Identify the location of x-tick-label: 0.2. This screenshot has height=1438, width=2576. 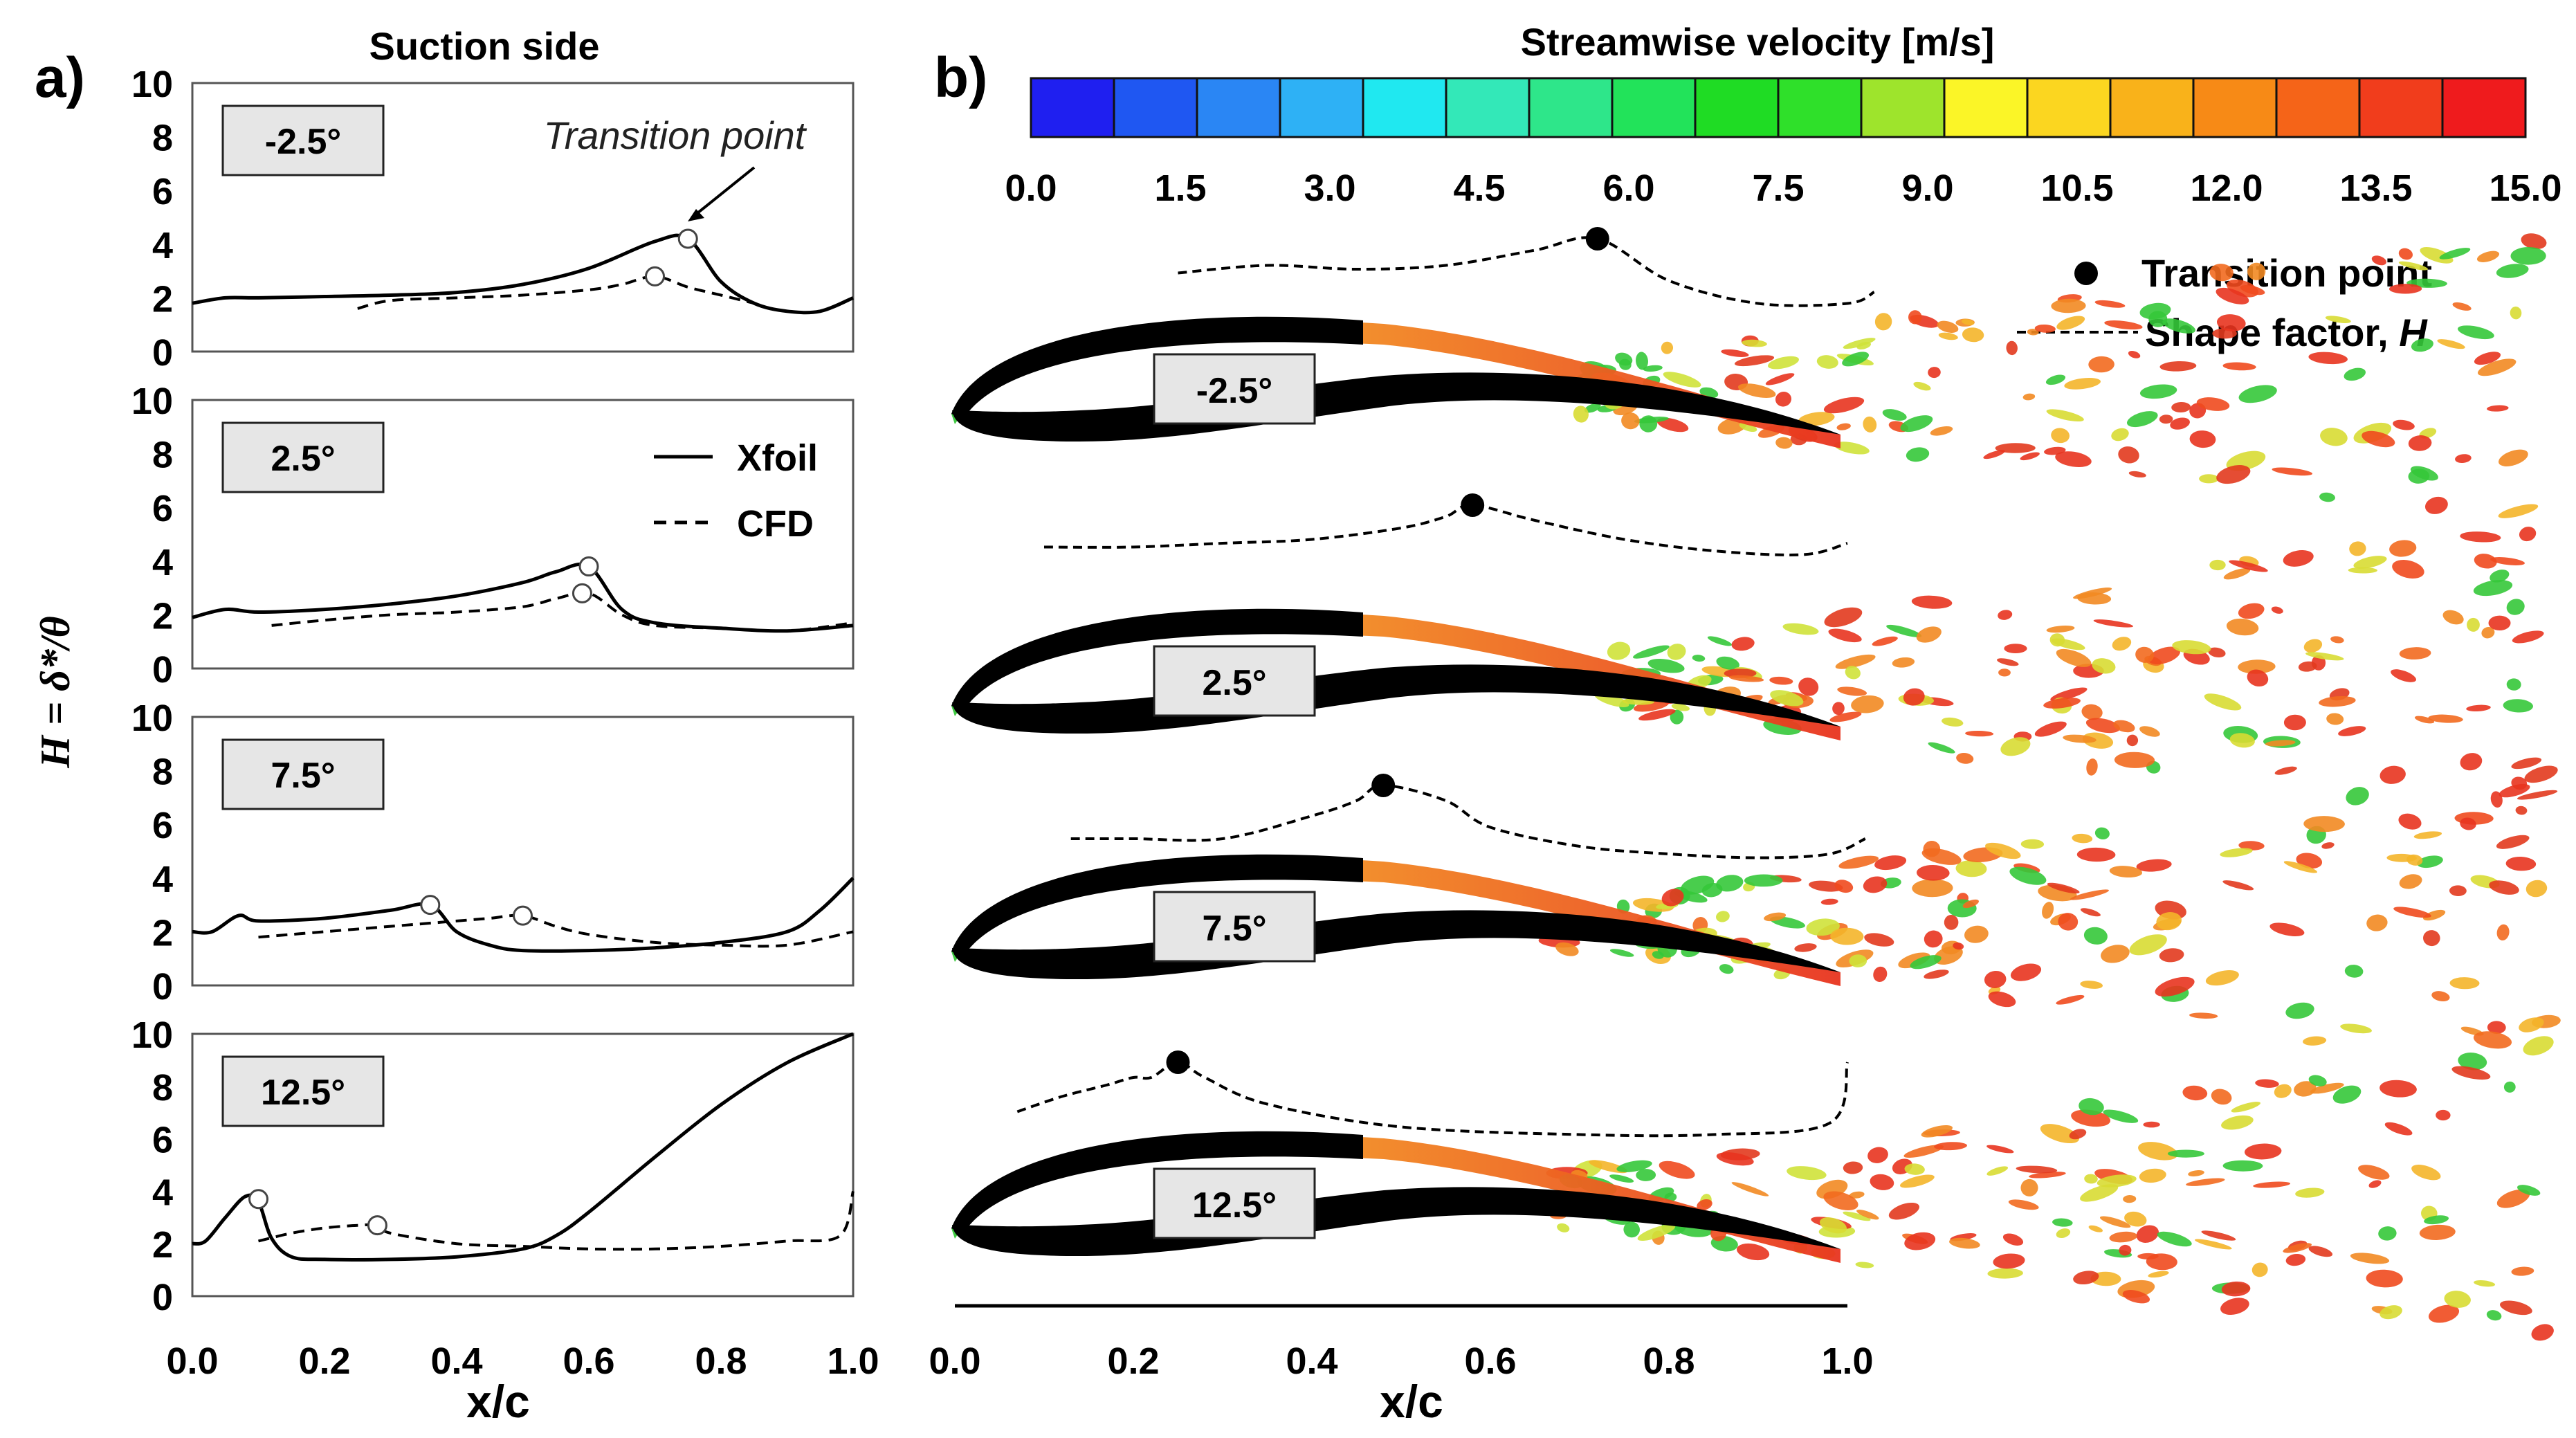
(1133, 1361).